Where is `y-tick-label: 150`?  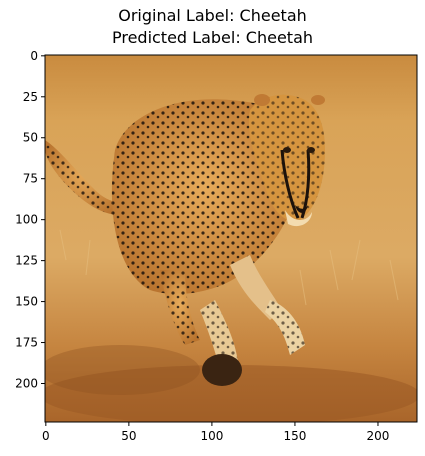
y-tick-label: 150 is located at coordinates (26, 302).